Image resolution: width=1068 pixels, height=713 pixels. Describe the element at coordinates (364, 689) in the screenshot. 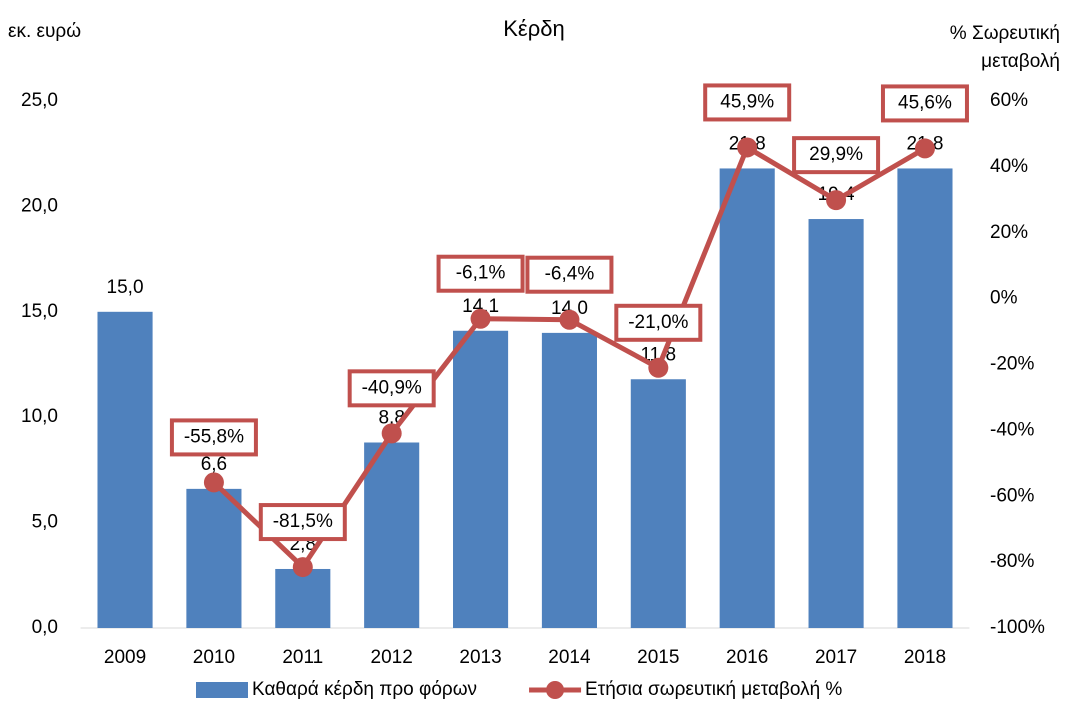

I see `legend-label: Καθαρά κέρδη προ φόρων` at that location.